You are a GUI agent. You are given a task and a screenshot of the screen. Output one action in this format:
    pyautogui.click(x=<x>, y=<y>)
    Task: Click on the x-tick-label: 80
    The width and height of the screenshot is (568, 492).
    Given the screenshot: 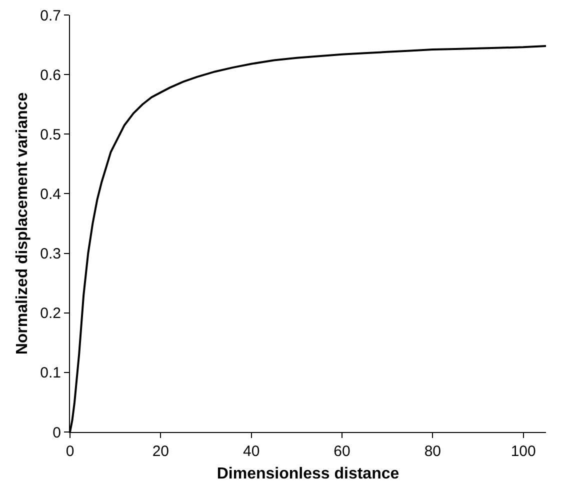 What is the action you would take?
    pyautogui.click(x=433, y=451)
    